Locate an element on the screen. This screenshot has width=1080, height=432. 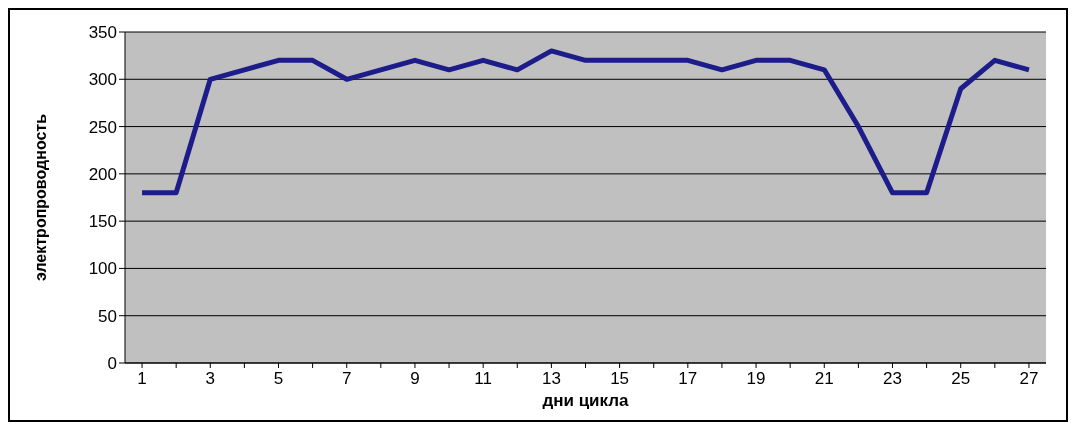
x-tick-label: 21 is located at coordinates (824, 378).